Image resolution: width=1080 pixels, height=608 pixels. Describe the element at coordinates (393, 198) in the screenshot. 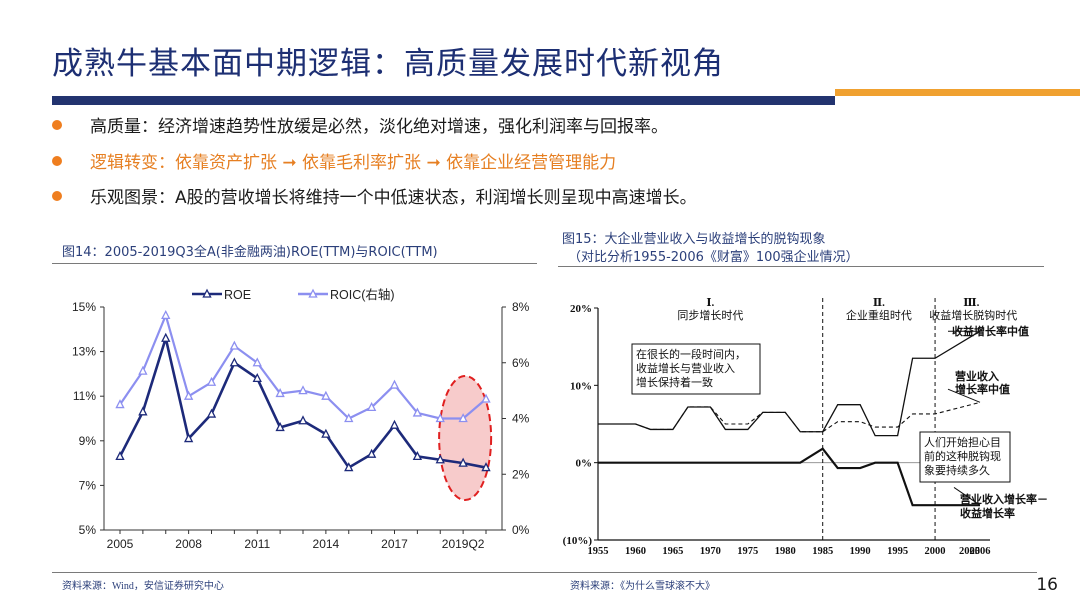

I see `bullet-outlook-text: 乐观图景：A股的营收增长将维持一个中低速状态，利润增长则呈现中高速增长。` at that location.